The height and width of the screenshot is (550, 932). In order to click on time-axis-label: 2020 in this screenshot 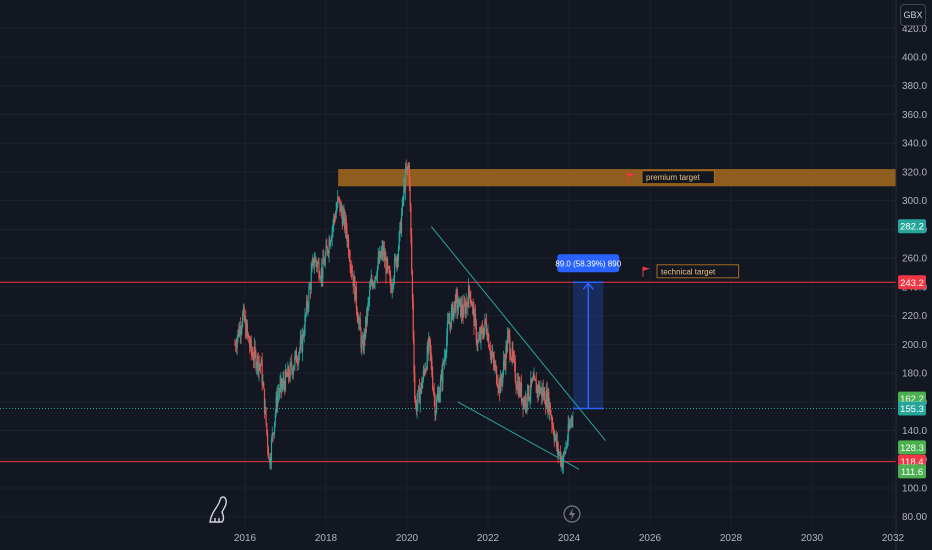, I will do `click(407, 538)`.